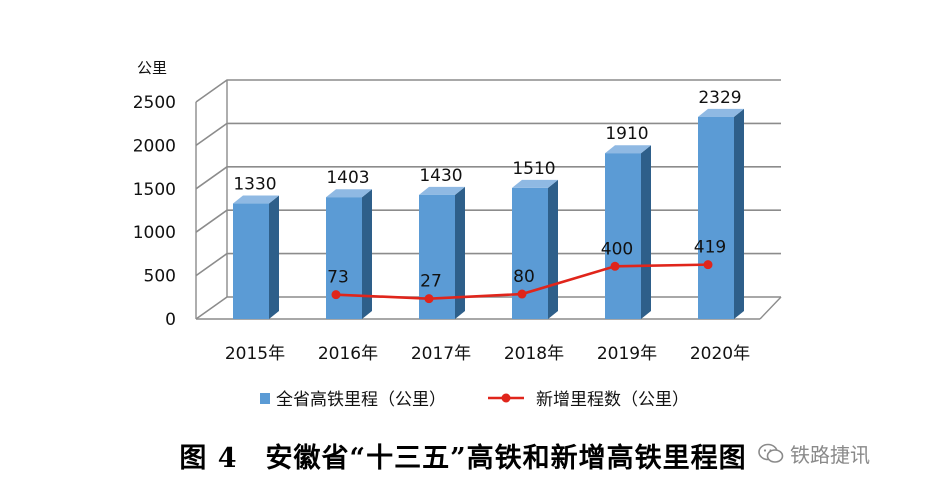  I want to click on line-value-label: 73, so click(338, 278).